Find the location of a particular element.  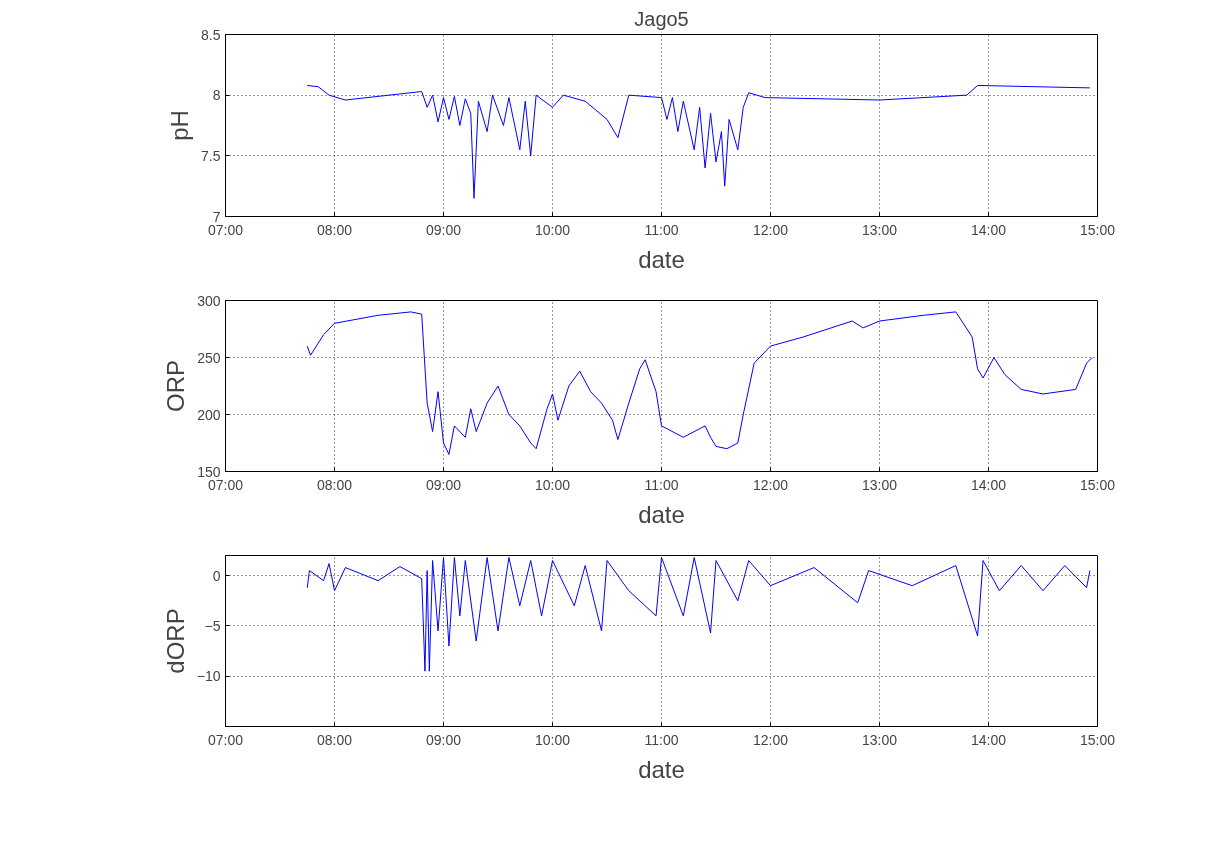

y-tick-label: −10 is located at coordinates (208, 676).